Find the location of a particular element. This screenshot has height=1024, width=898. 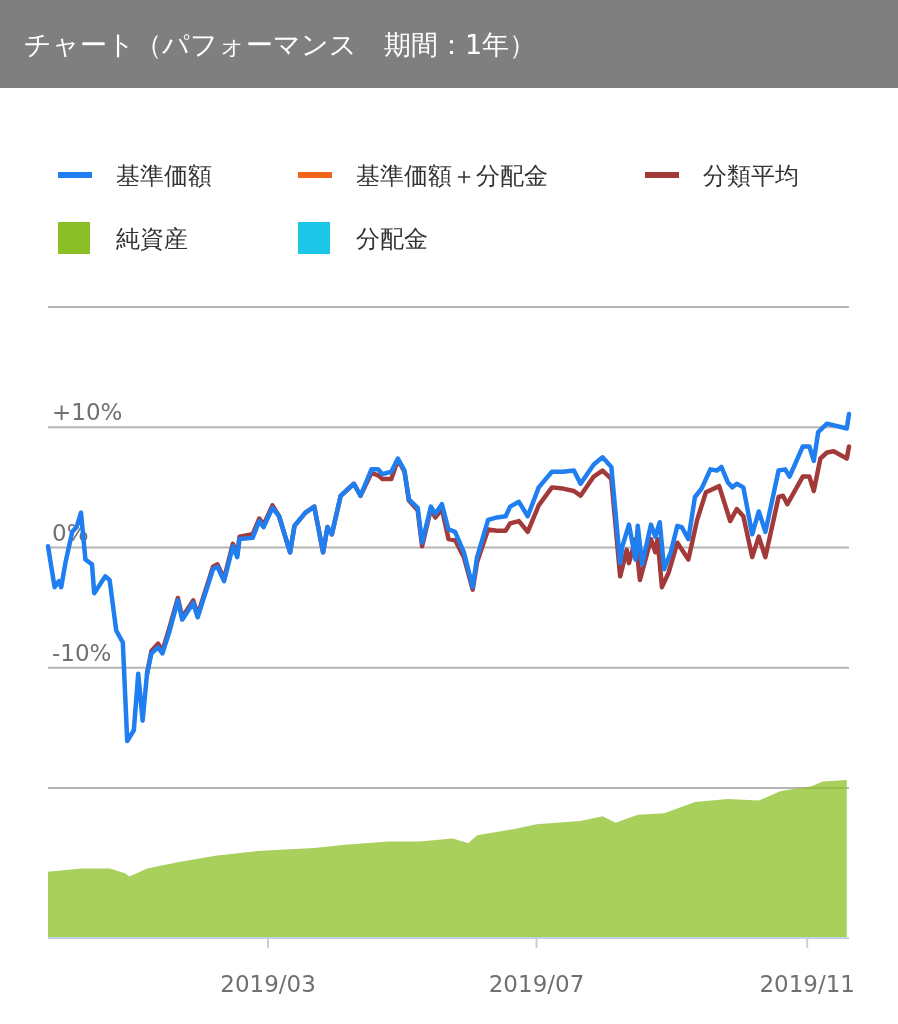

legend-label: 分配金 is located at coordinates (392, 239).